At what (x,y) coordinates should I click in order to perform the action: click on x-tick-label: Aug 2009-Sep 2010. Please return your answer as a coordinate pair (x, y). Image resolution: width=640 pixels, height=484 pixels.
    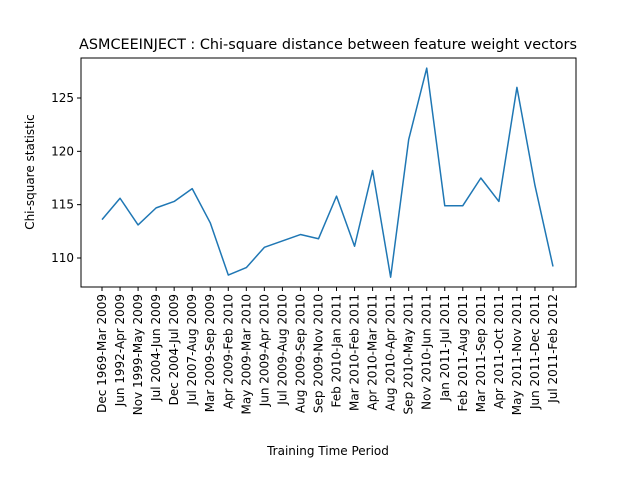
    Looking at the image, I should click on (300, 353).